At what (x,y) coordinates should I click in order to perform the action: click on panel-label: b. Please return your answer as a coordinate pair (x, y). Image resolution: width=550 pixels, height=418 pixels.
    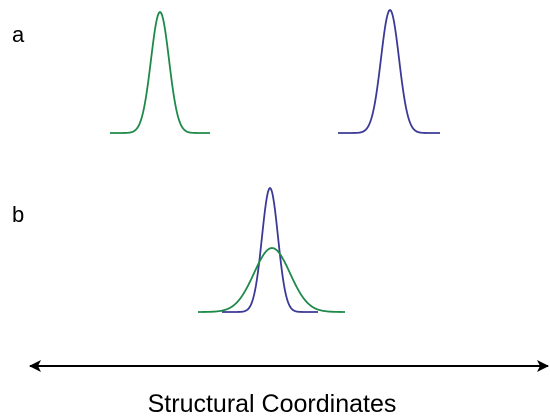
    Looking at the image, I should click on (18, 214).